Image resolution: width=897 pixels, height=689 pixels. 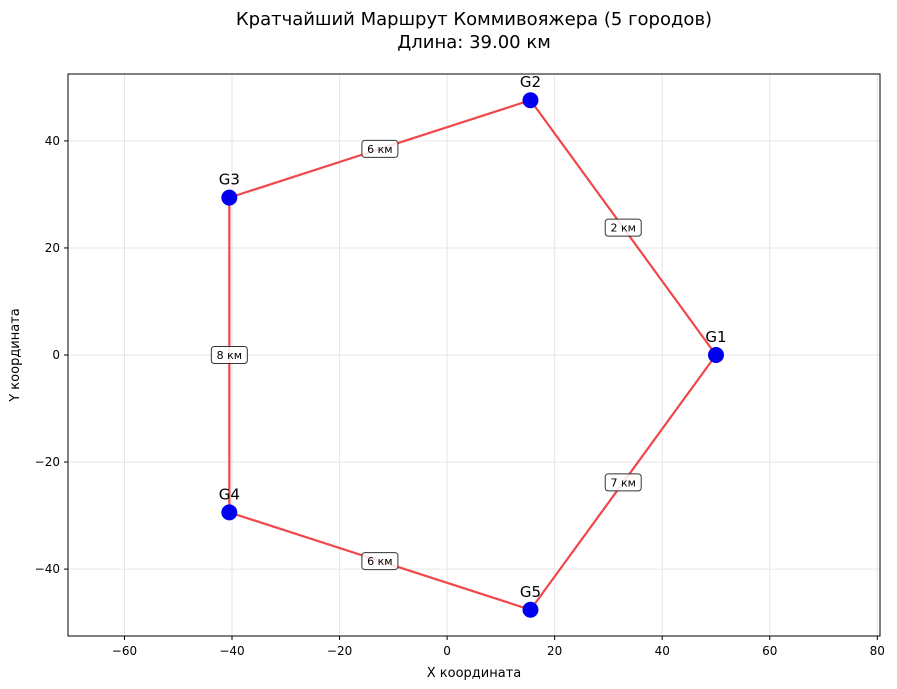 What do you see at coordinates (229, 180) in the screenshot?
I see `city-label: G3` at bounding box center [229, 180].